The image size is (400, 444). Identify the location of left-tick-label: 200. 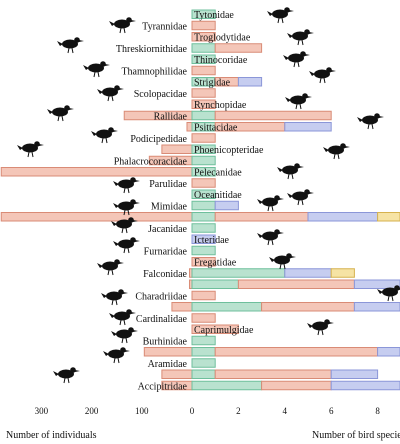
(92, 411).